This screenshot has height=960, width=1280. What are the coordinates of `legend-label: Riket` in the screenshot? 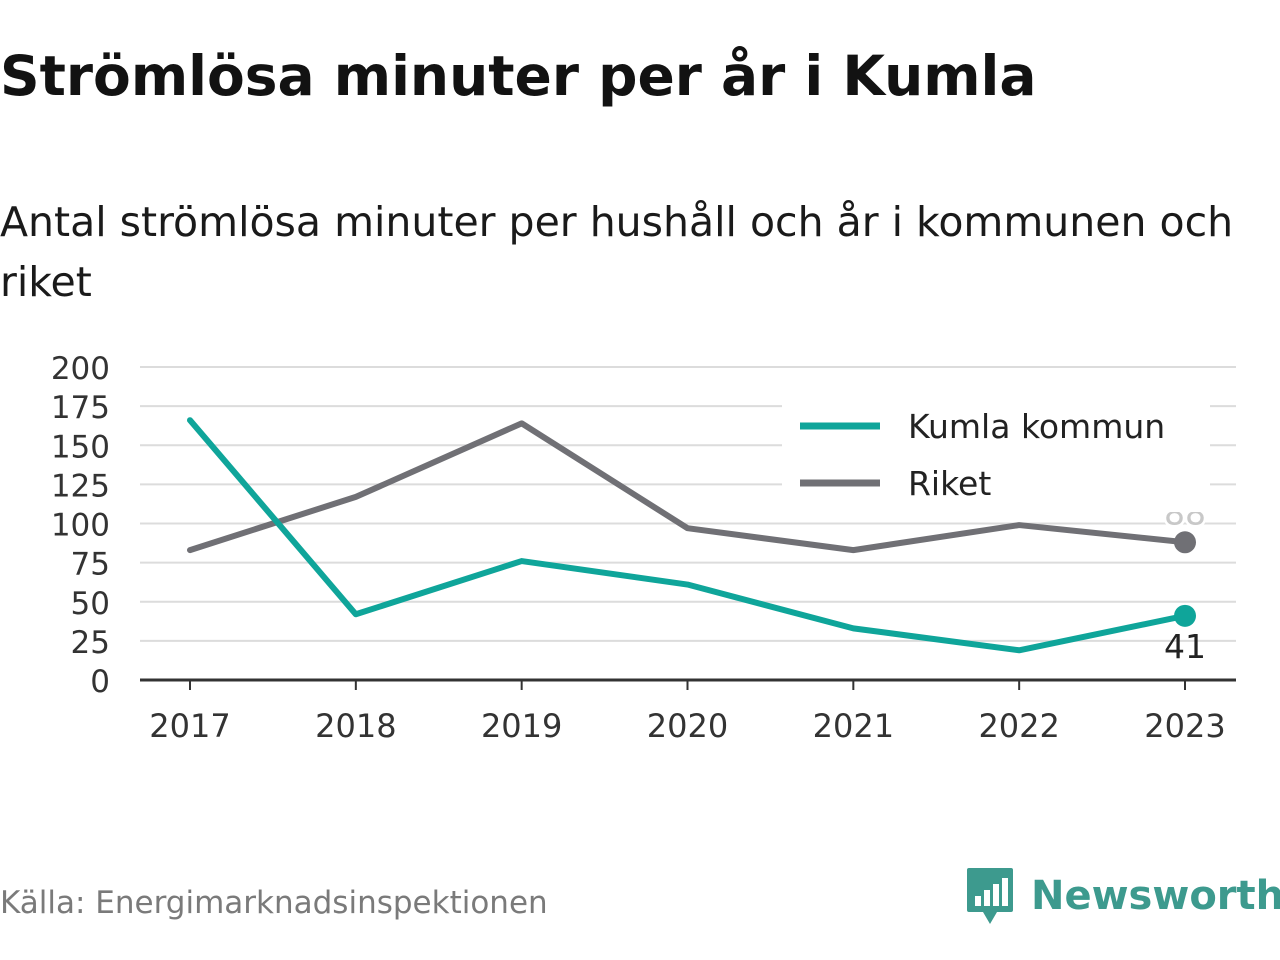 It's located at (949, 483).